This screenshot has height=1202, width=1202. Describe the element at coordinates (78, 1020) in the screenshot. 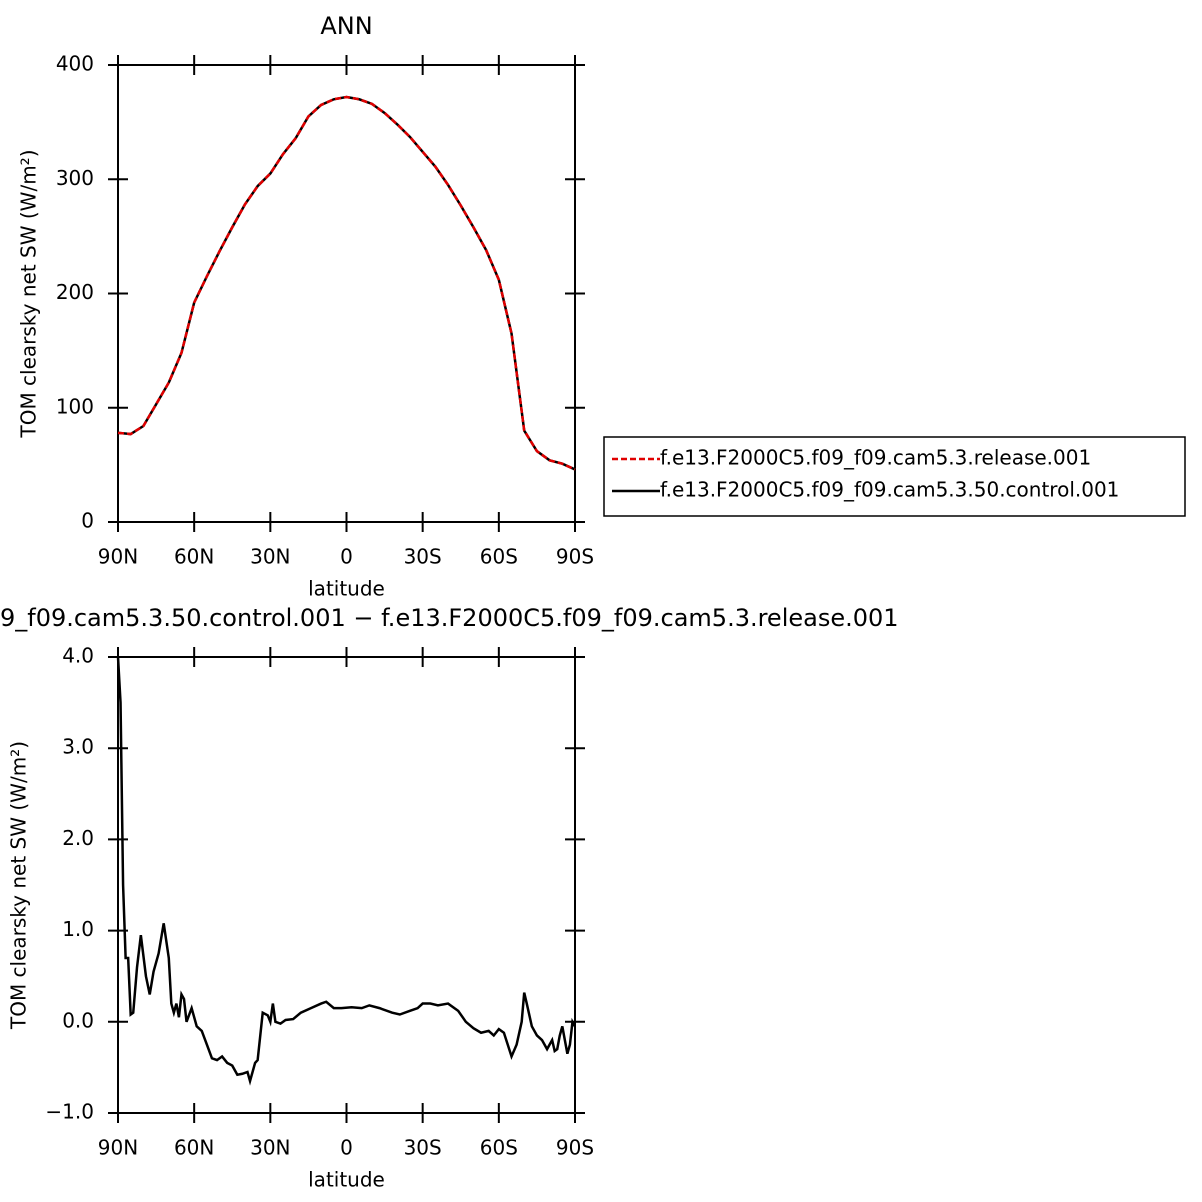

I see `y-tick-label: 0.0` at that location.